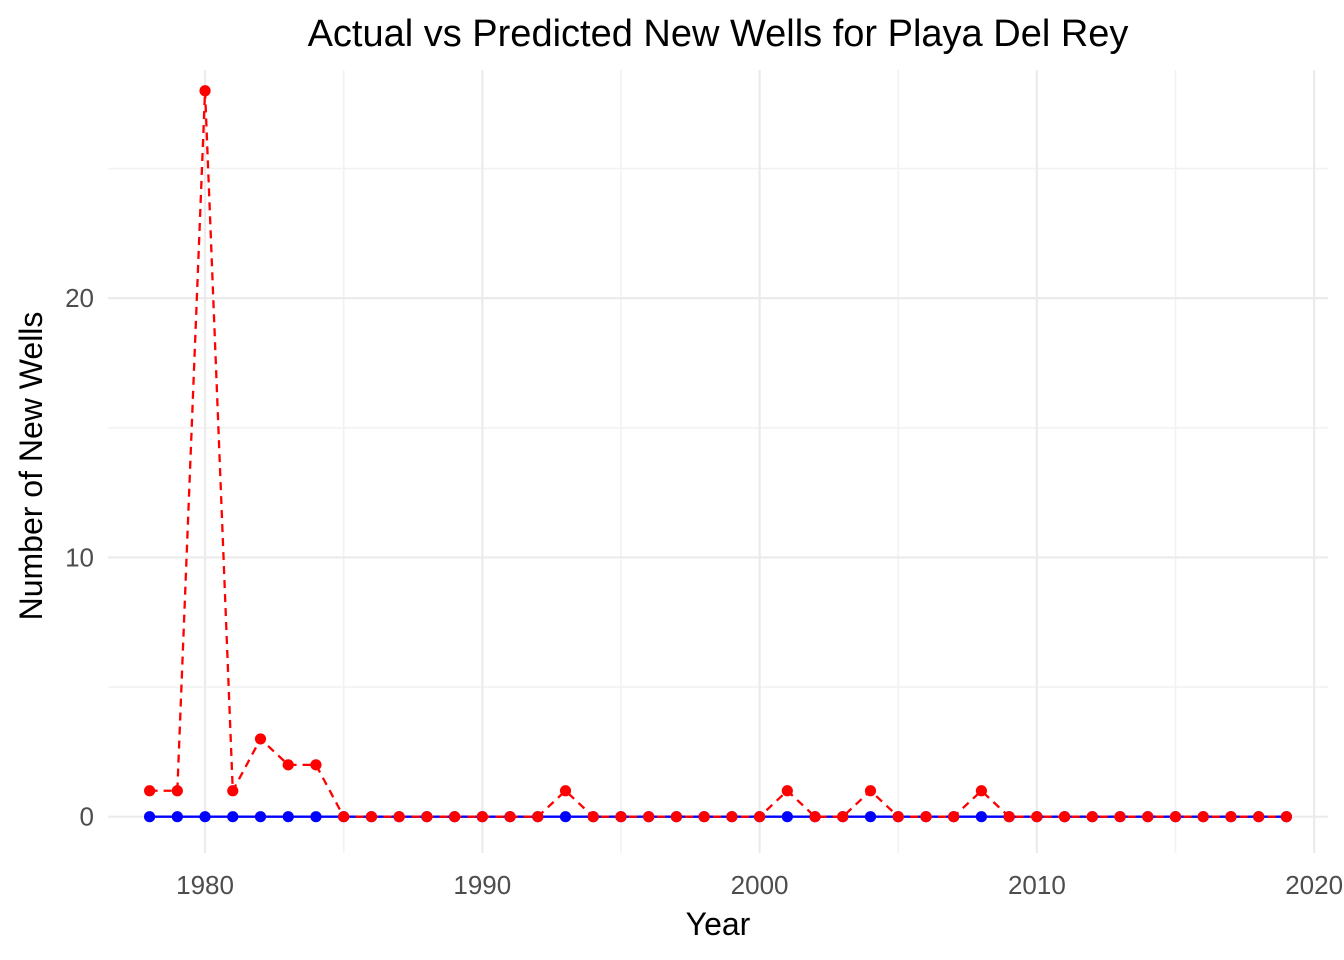 The image size is (1344, 960). Describe the element at coordinates (87, 817) in the screenshot. I see `y-tick-label: 0` at that location.